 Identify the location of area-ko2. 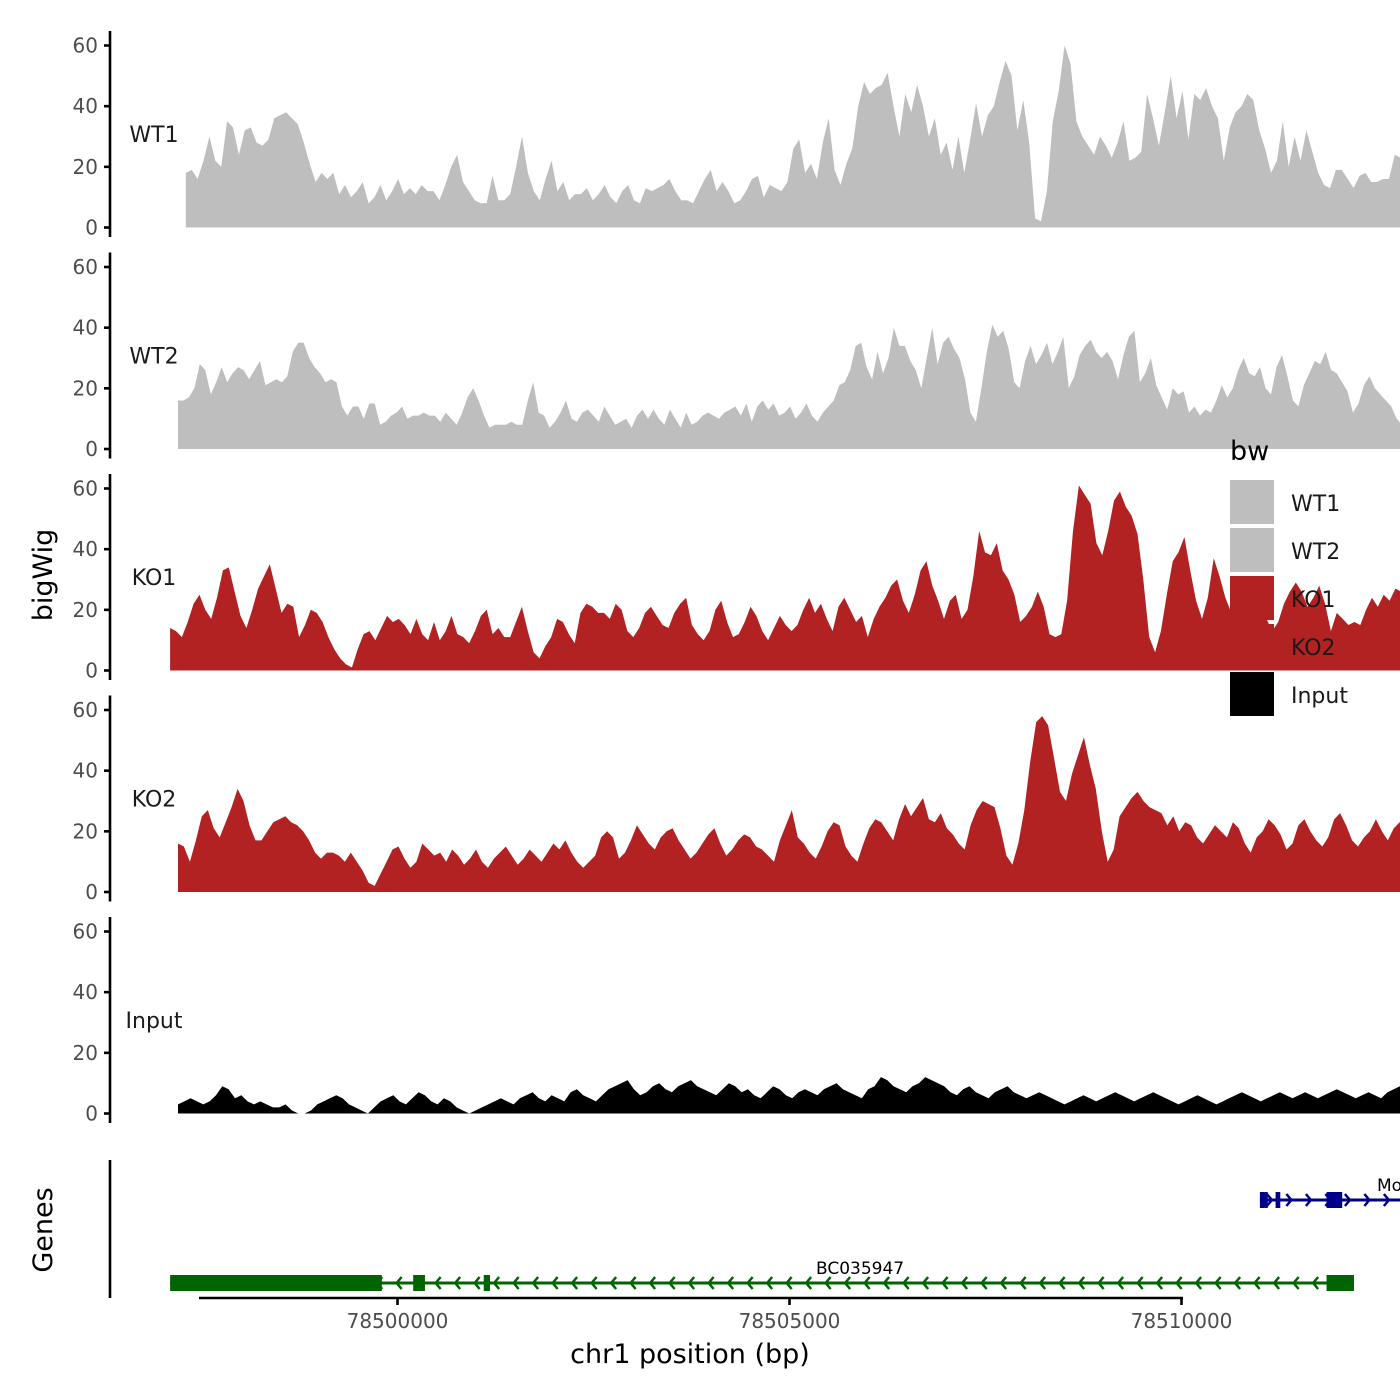
(789, 804).